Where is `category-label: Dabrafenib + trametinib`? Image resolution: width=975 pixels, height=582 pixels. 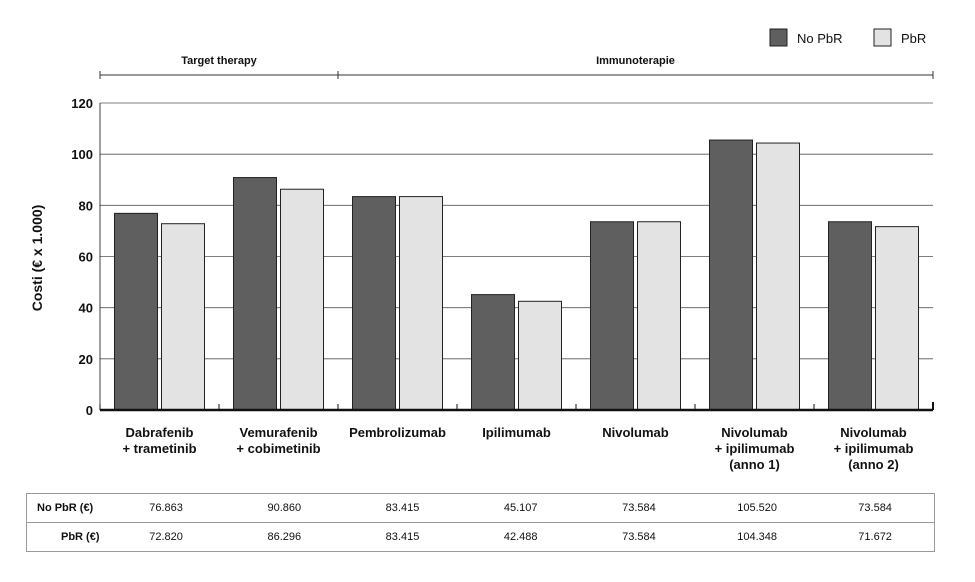 category-label: Dabrafenib + trametinib is located at coordinates (159, 440).